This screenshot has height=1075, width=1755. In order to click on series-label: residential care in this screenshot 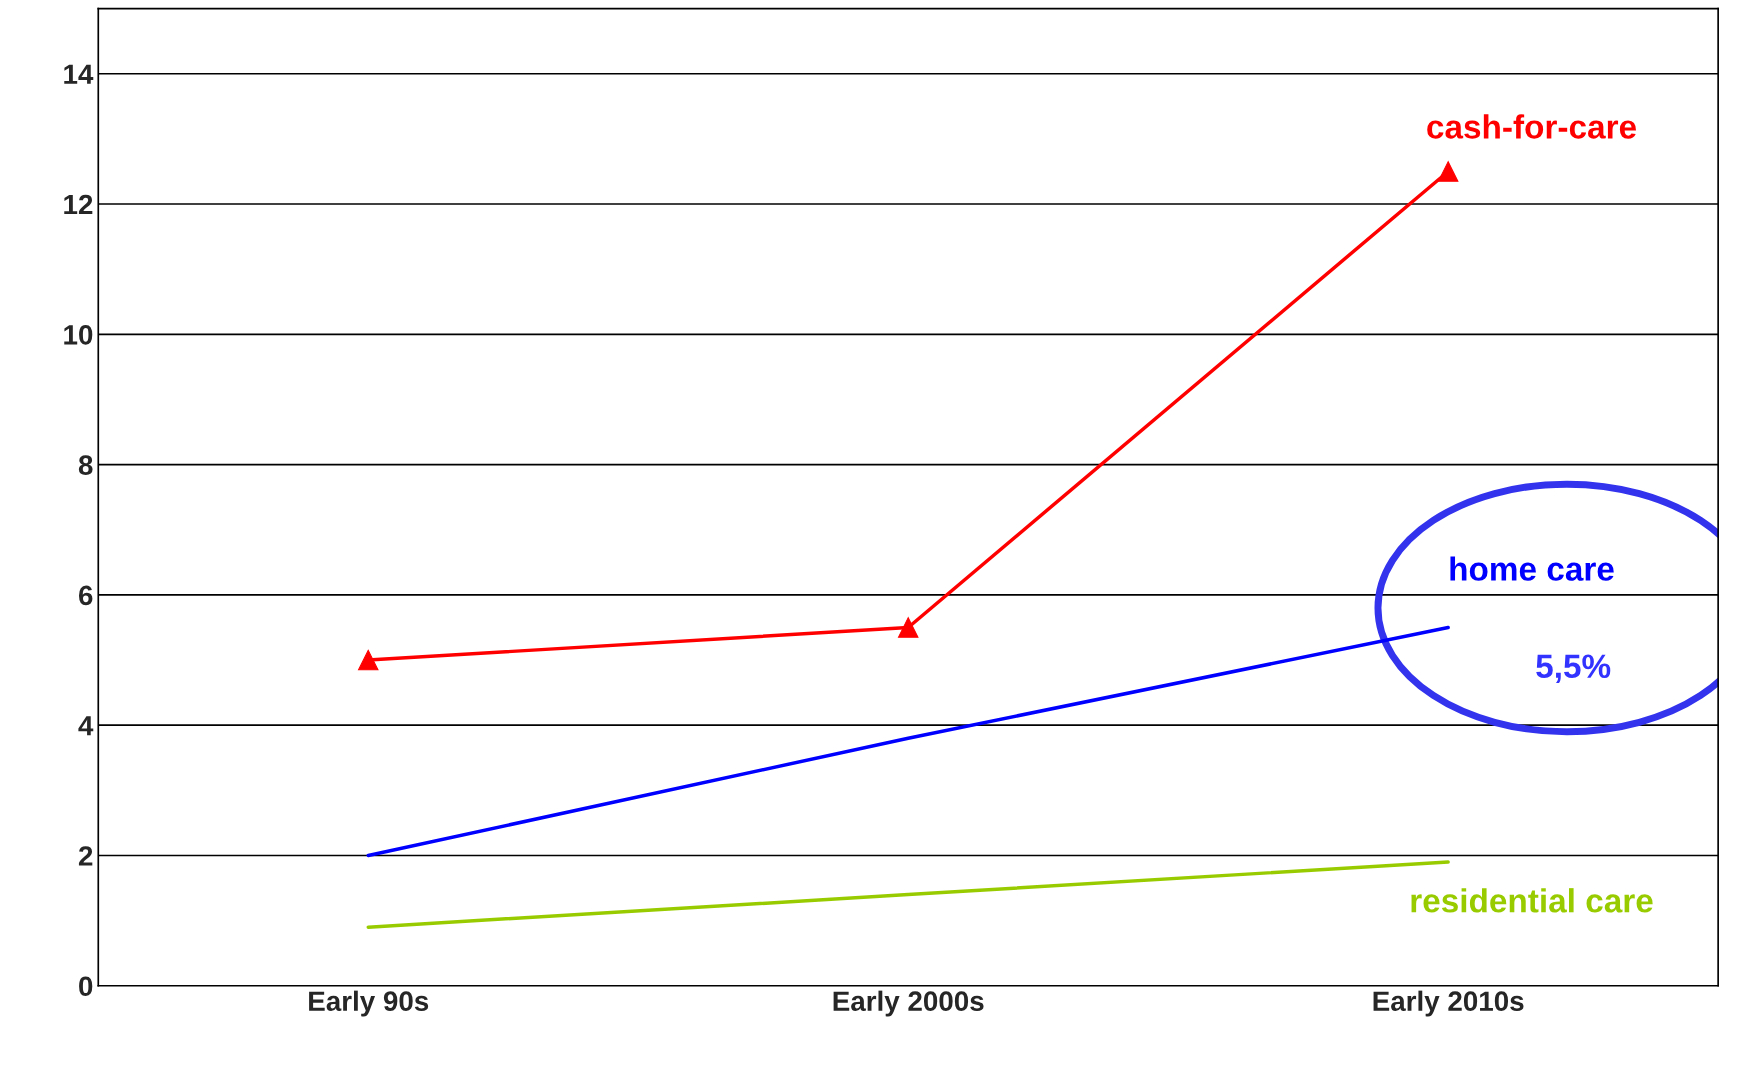, I will do `click(1532, 900)`.